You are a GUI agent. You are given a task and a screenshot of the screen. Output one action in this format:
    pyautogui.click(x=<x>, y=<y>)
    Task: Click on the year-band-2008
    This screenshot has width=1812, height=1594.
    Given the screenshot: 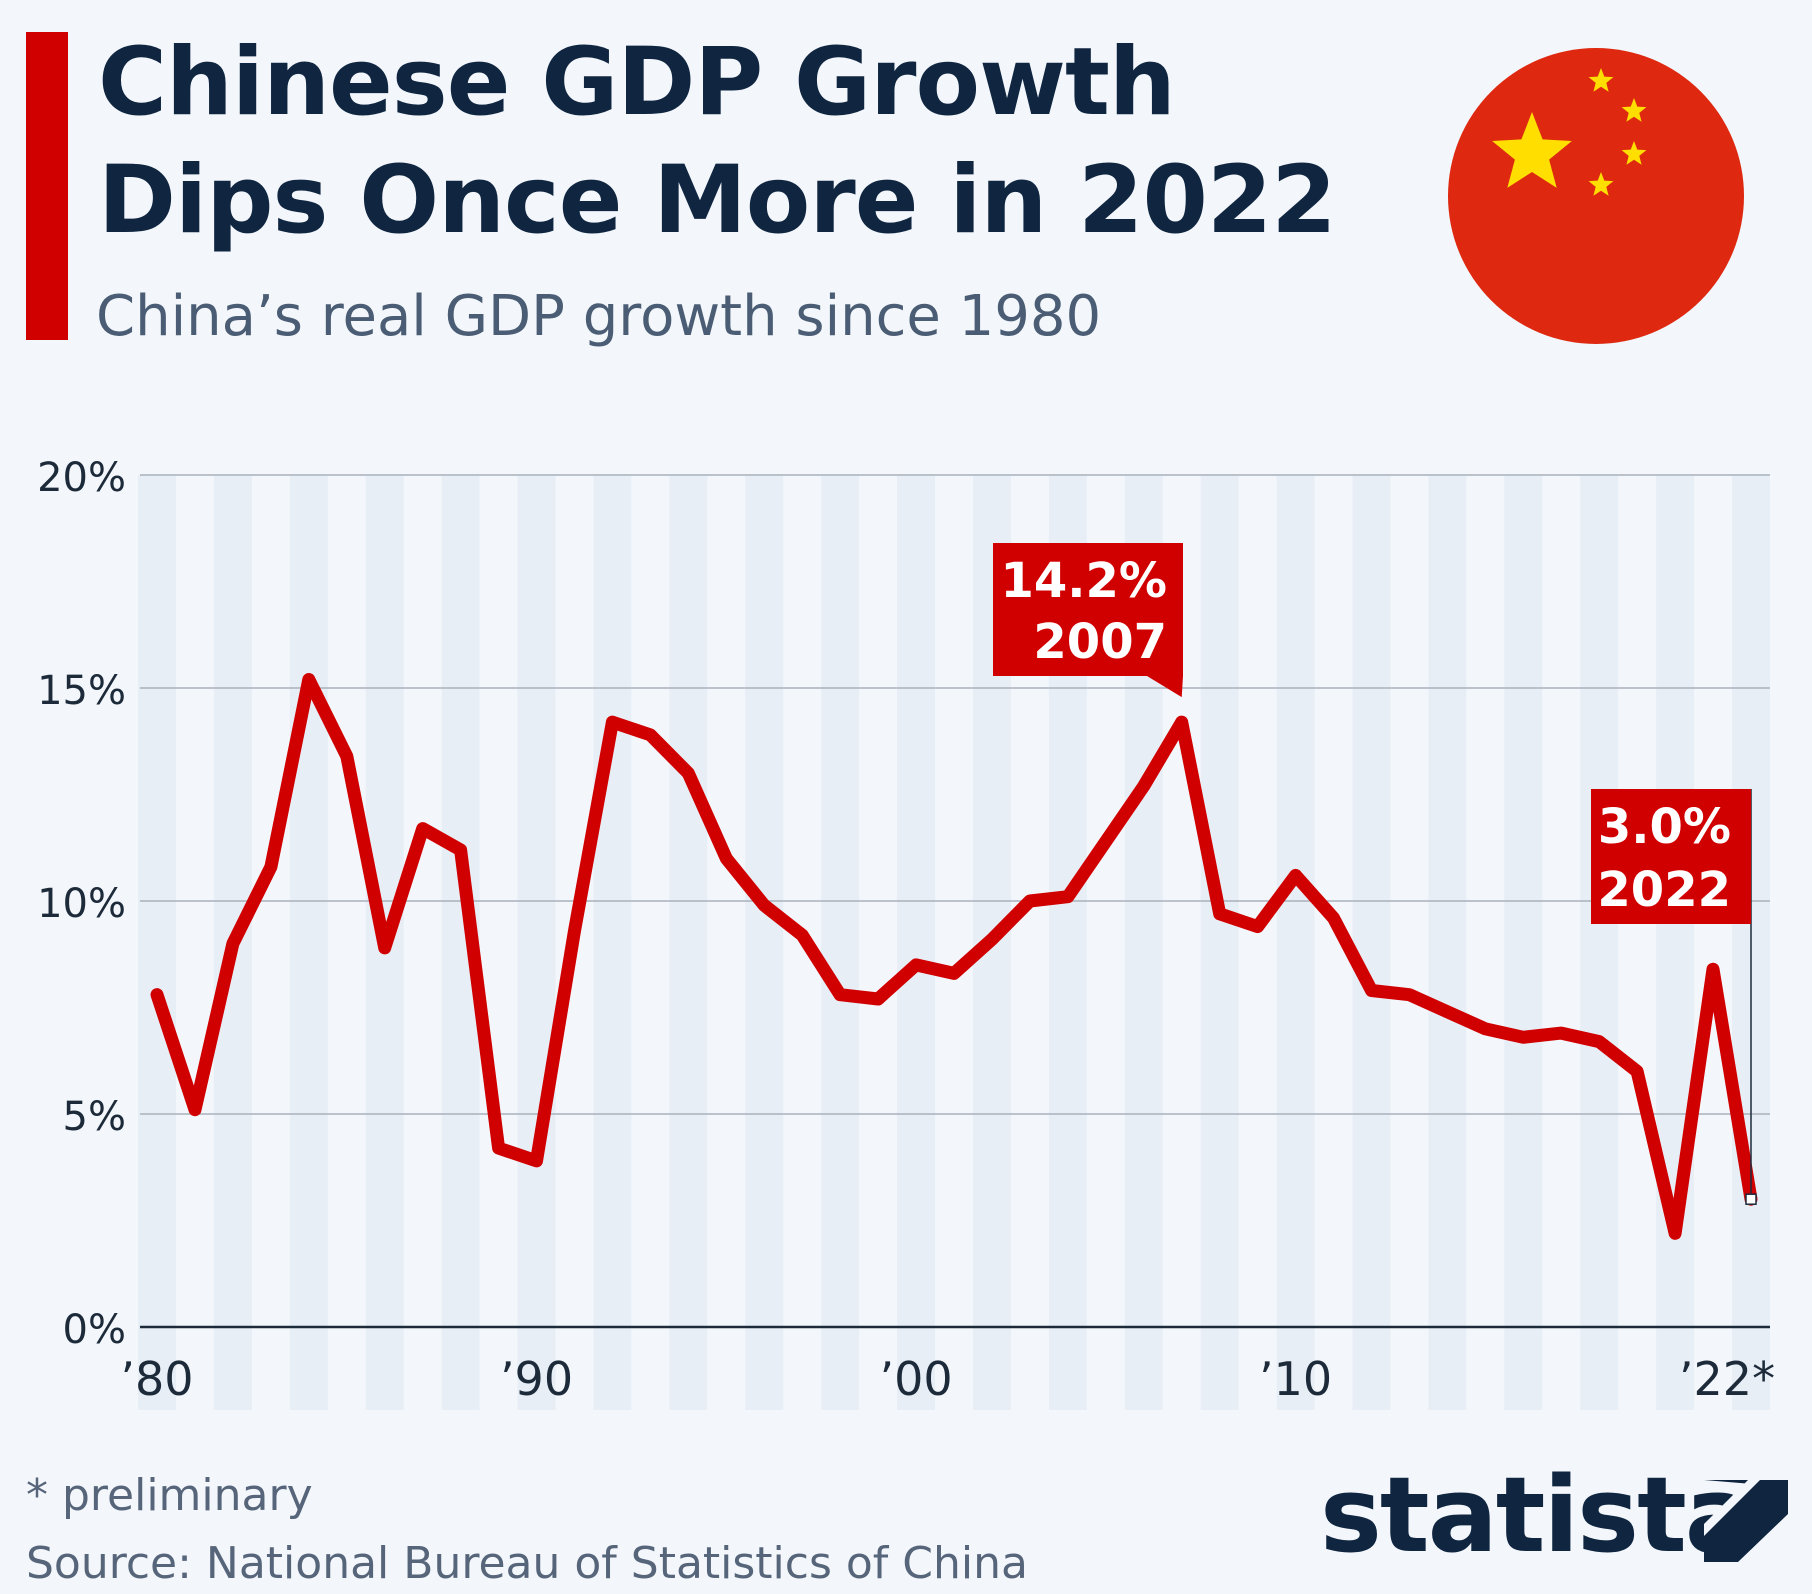 What is the action you would take?
    pyautogui.click(x=1219, y=942)
    